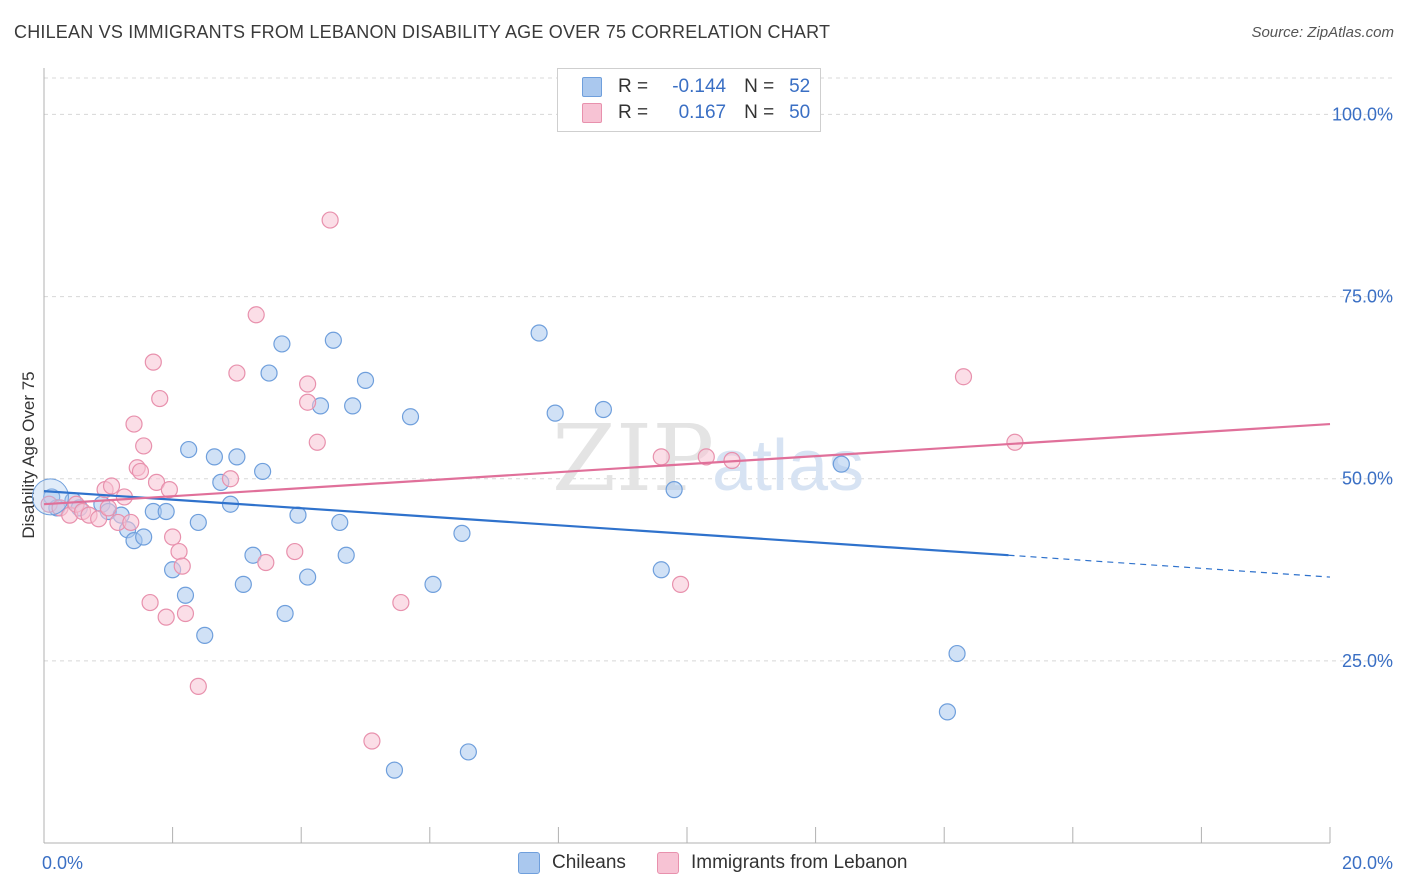  Describe the element at coordinates (526, 523) in the screenshot. I see `trendline-chileans` at that location.